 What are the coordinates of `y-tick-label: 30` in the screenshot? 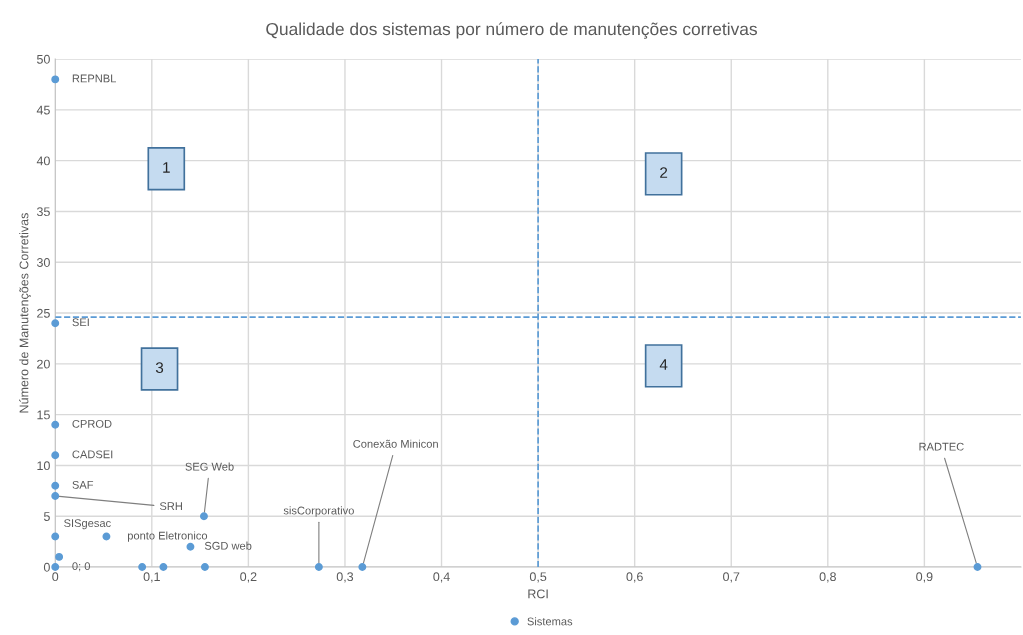 It's located at (43, 262).